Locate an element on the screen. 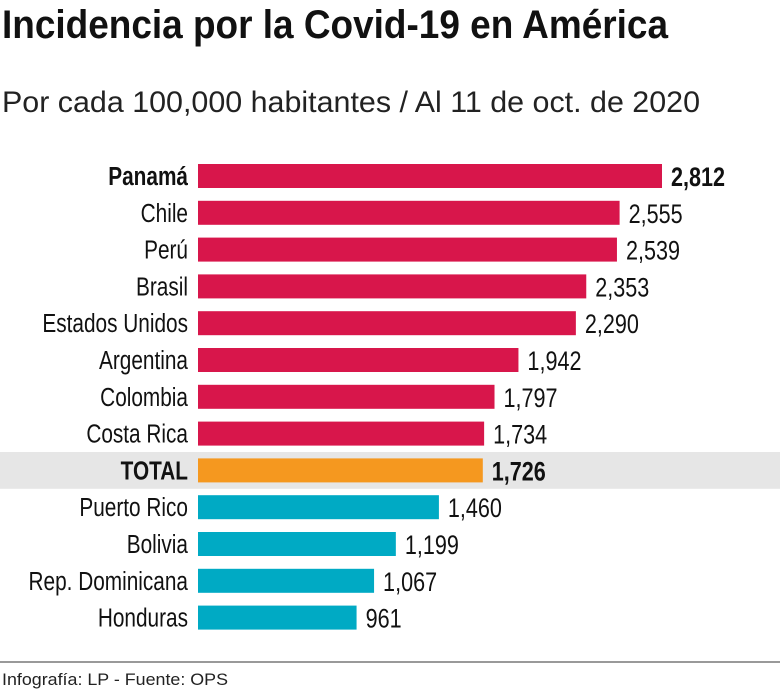 Image resolution: width=780 pixels, height=691 pixels. value-label: 2,812 is located at coordinates (698, 178).